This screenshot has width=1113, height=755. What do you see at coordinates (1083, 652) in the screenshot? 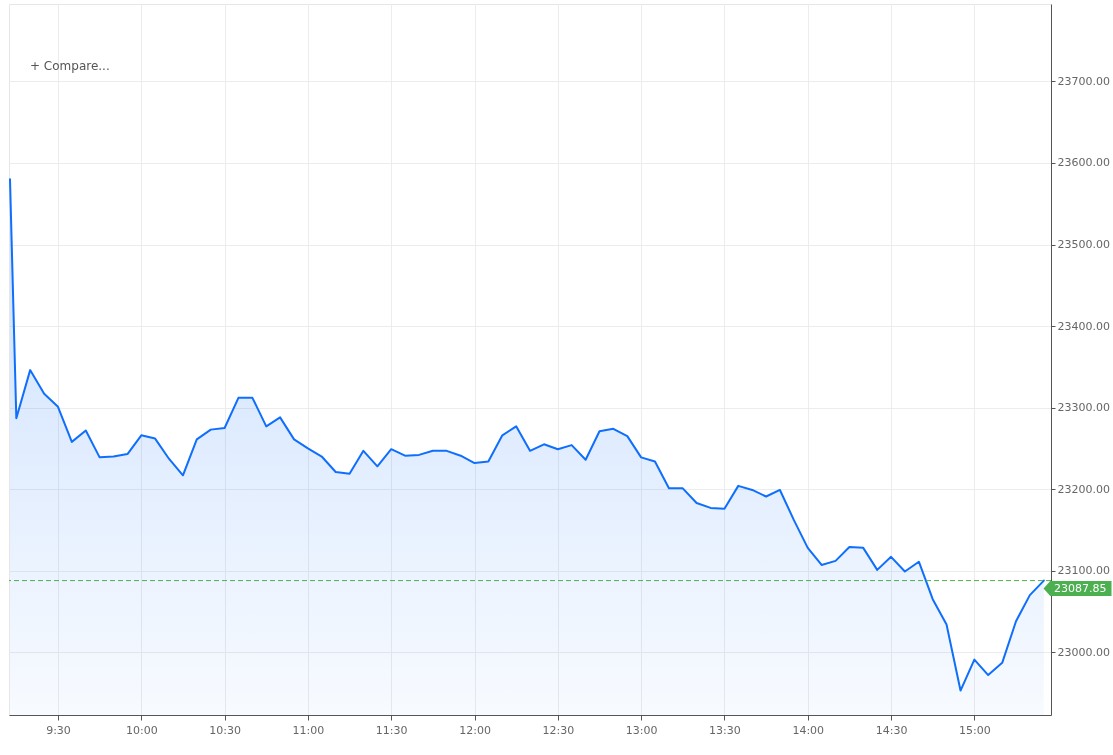
I see `y-tick-label: 23000.00` at bounding box center [1083, 652].